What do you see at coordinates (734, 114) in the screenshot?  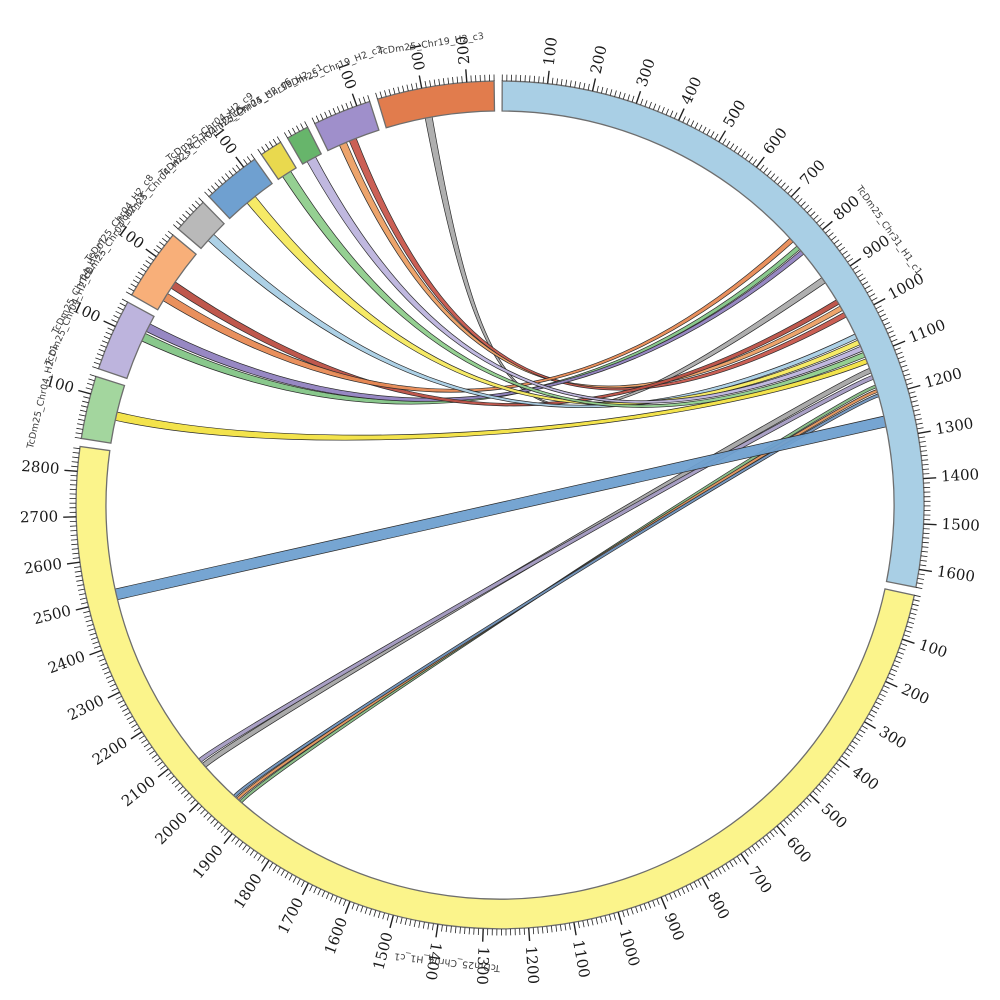 I see `tick-label: 500` at bounding box center [734, 114].